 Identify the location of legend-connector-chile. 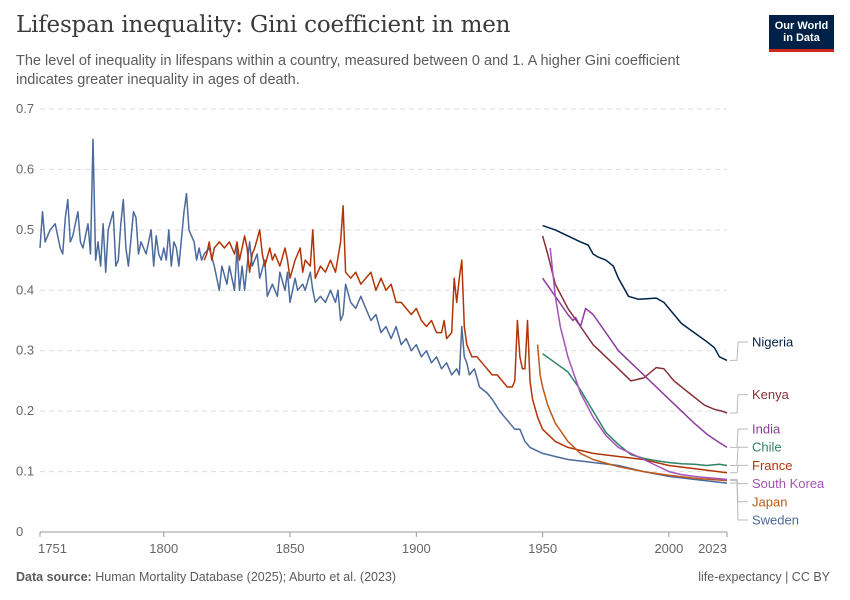
(739, 456).